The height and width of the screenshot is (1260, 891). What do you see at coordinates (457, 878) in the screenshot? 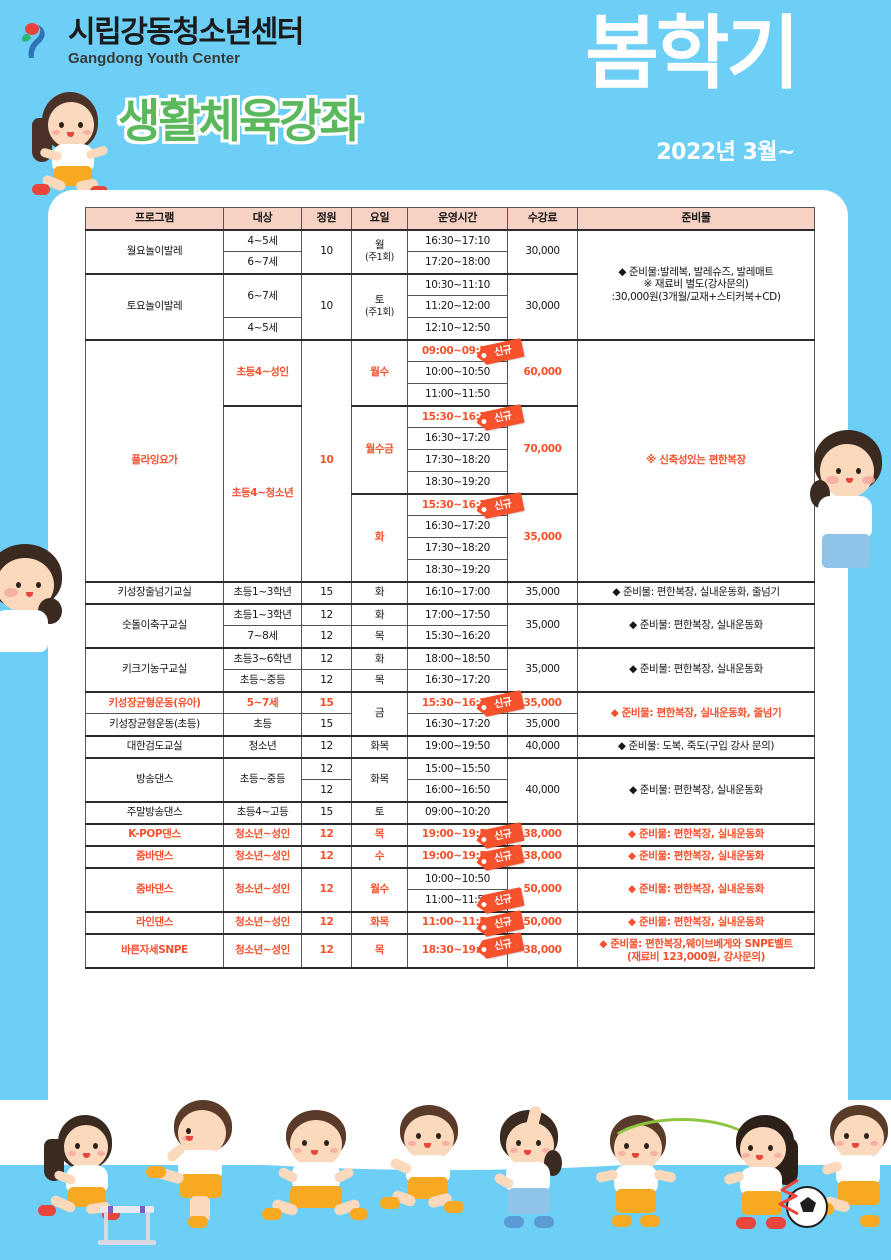
I see `cell-time: 10:00~10:50` at bounding box center [457, 878].